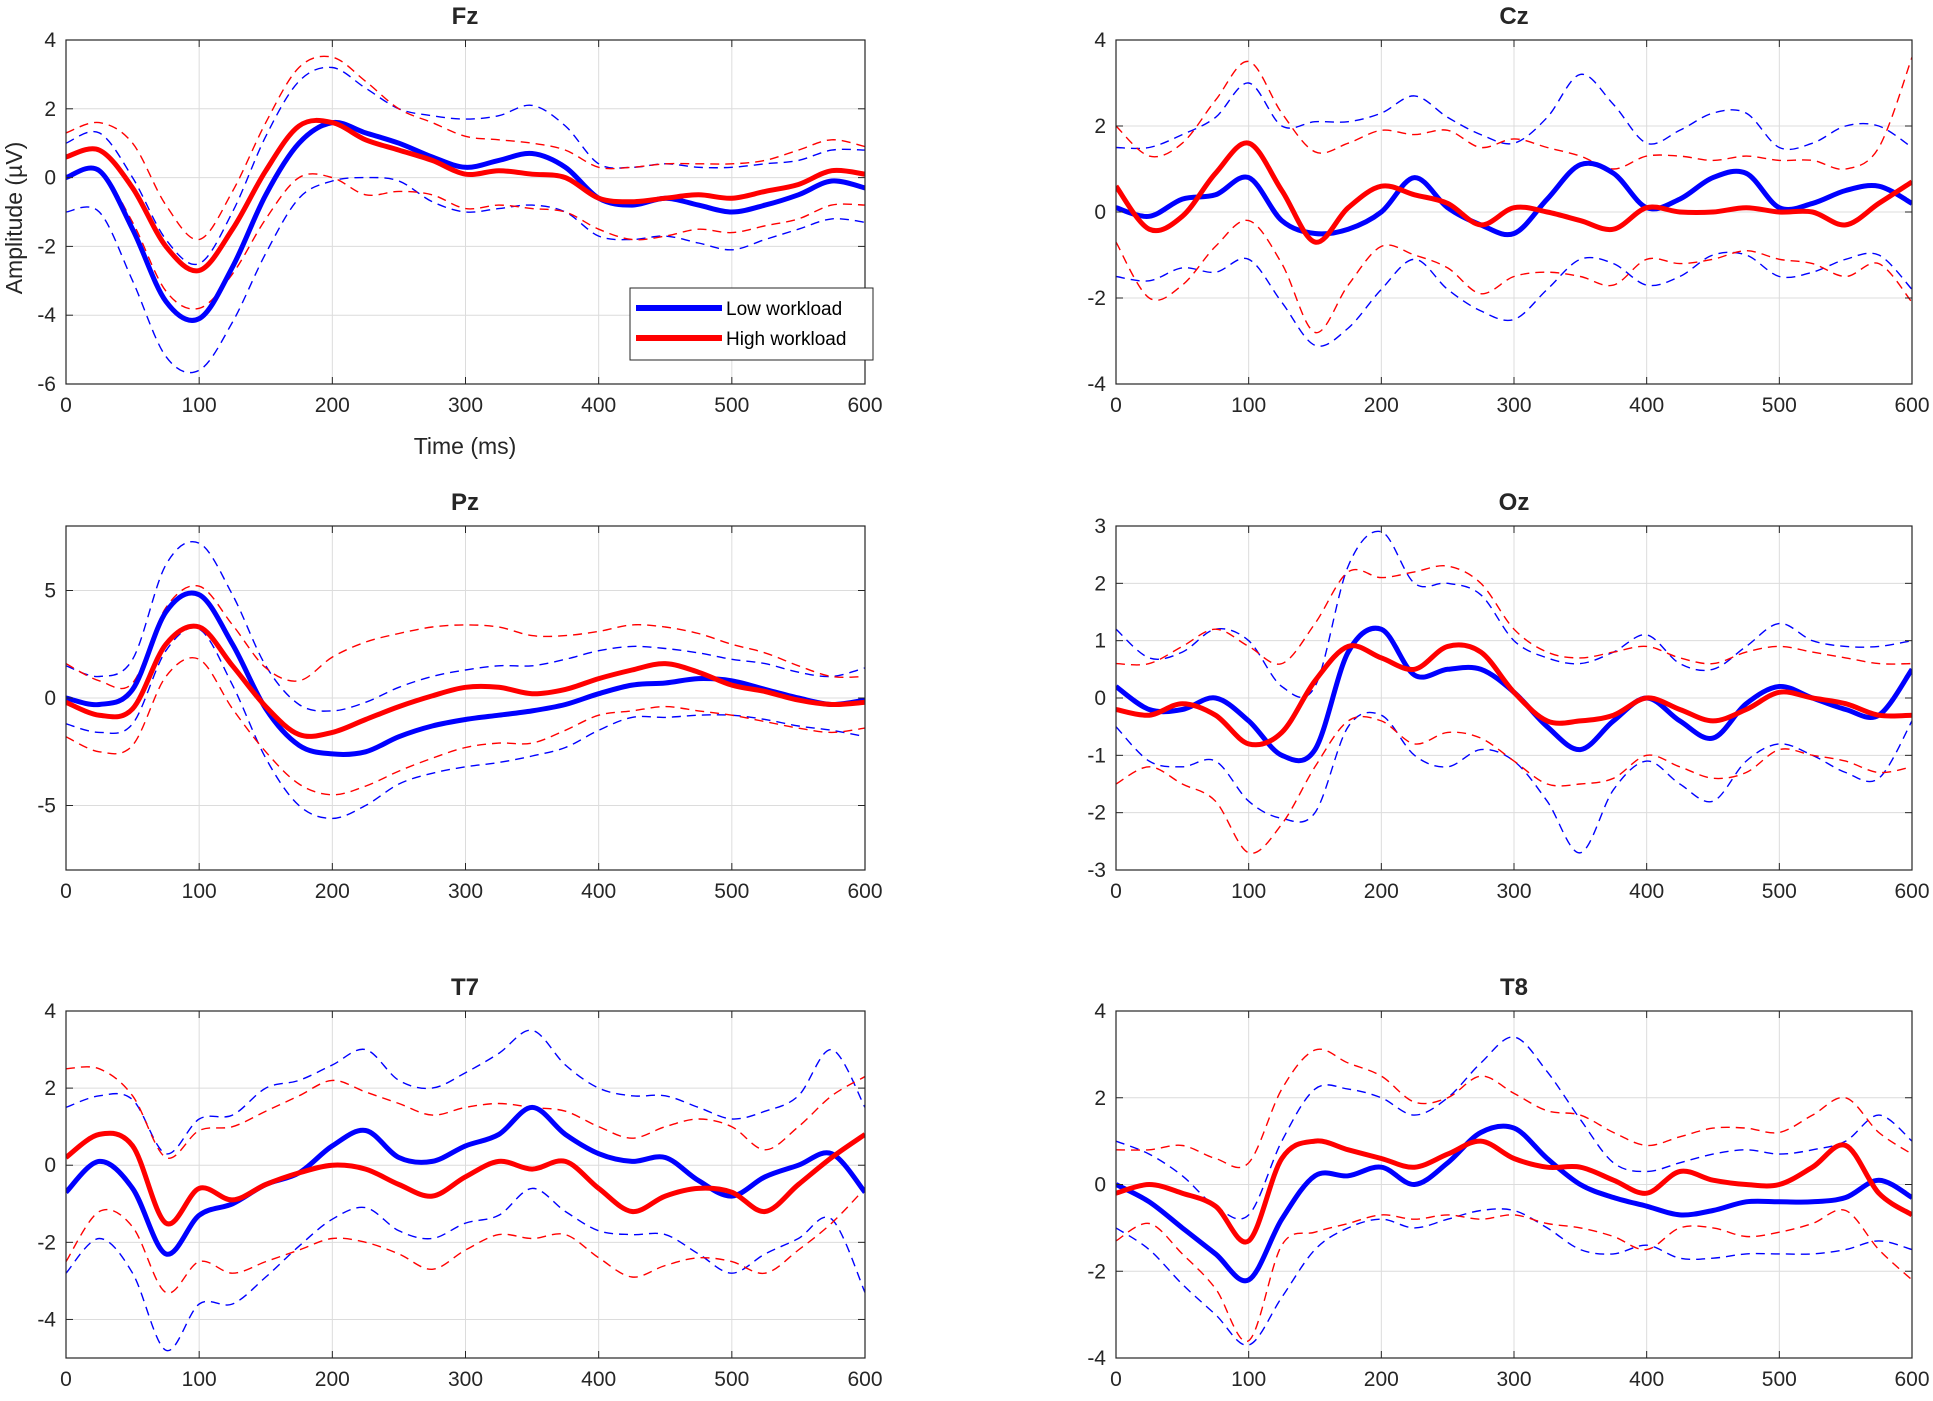 The height and width of the screenshot is (1401, 1933). I want to click on legend-box, so click(751, 324).